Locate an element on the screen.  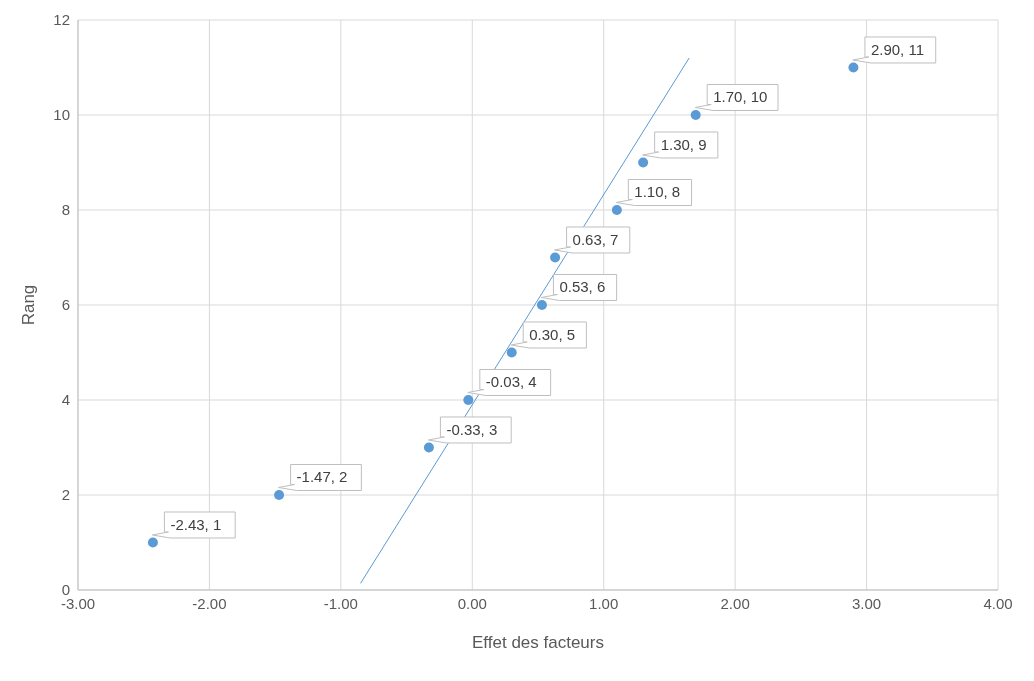
y-tick-label: 2 is located at coordinates (65, 495).